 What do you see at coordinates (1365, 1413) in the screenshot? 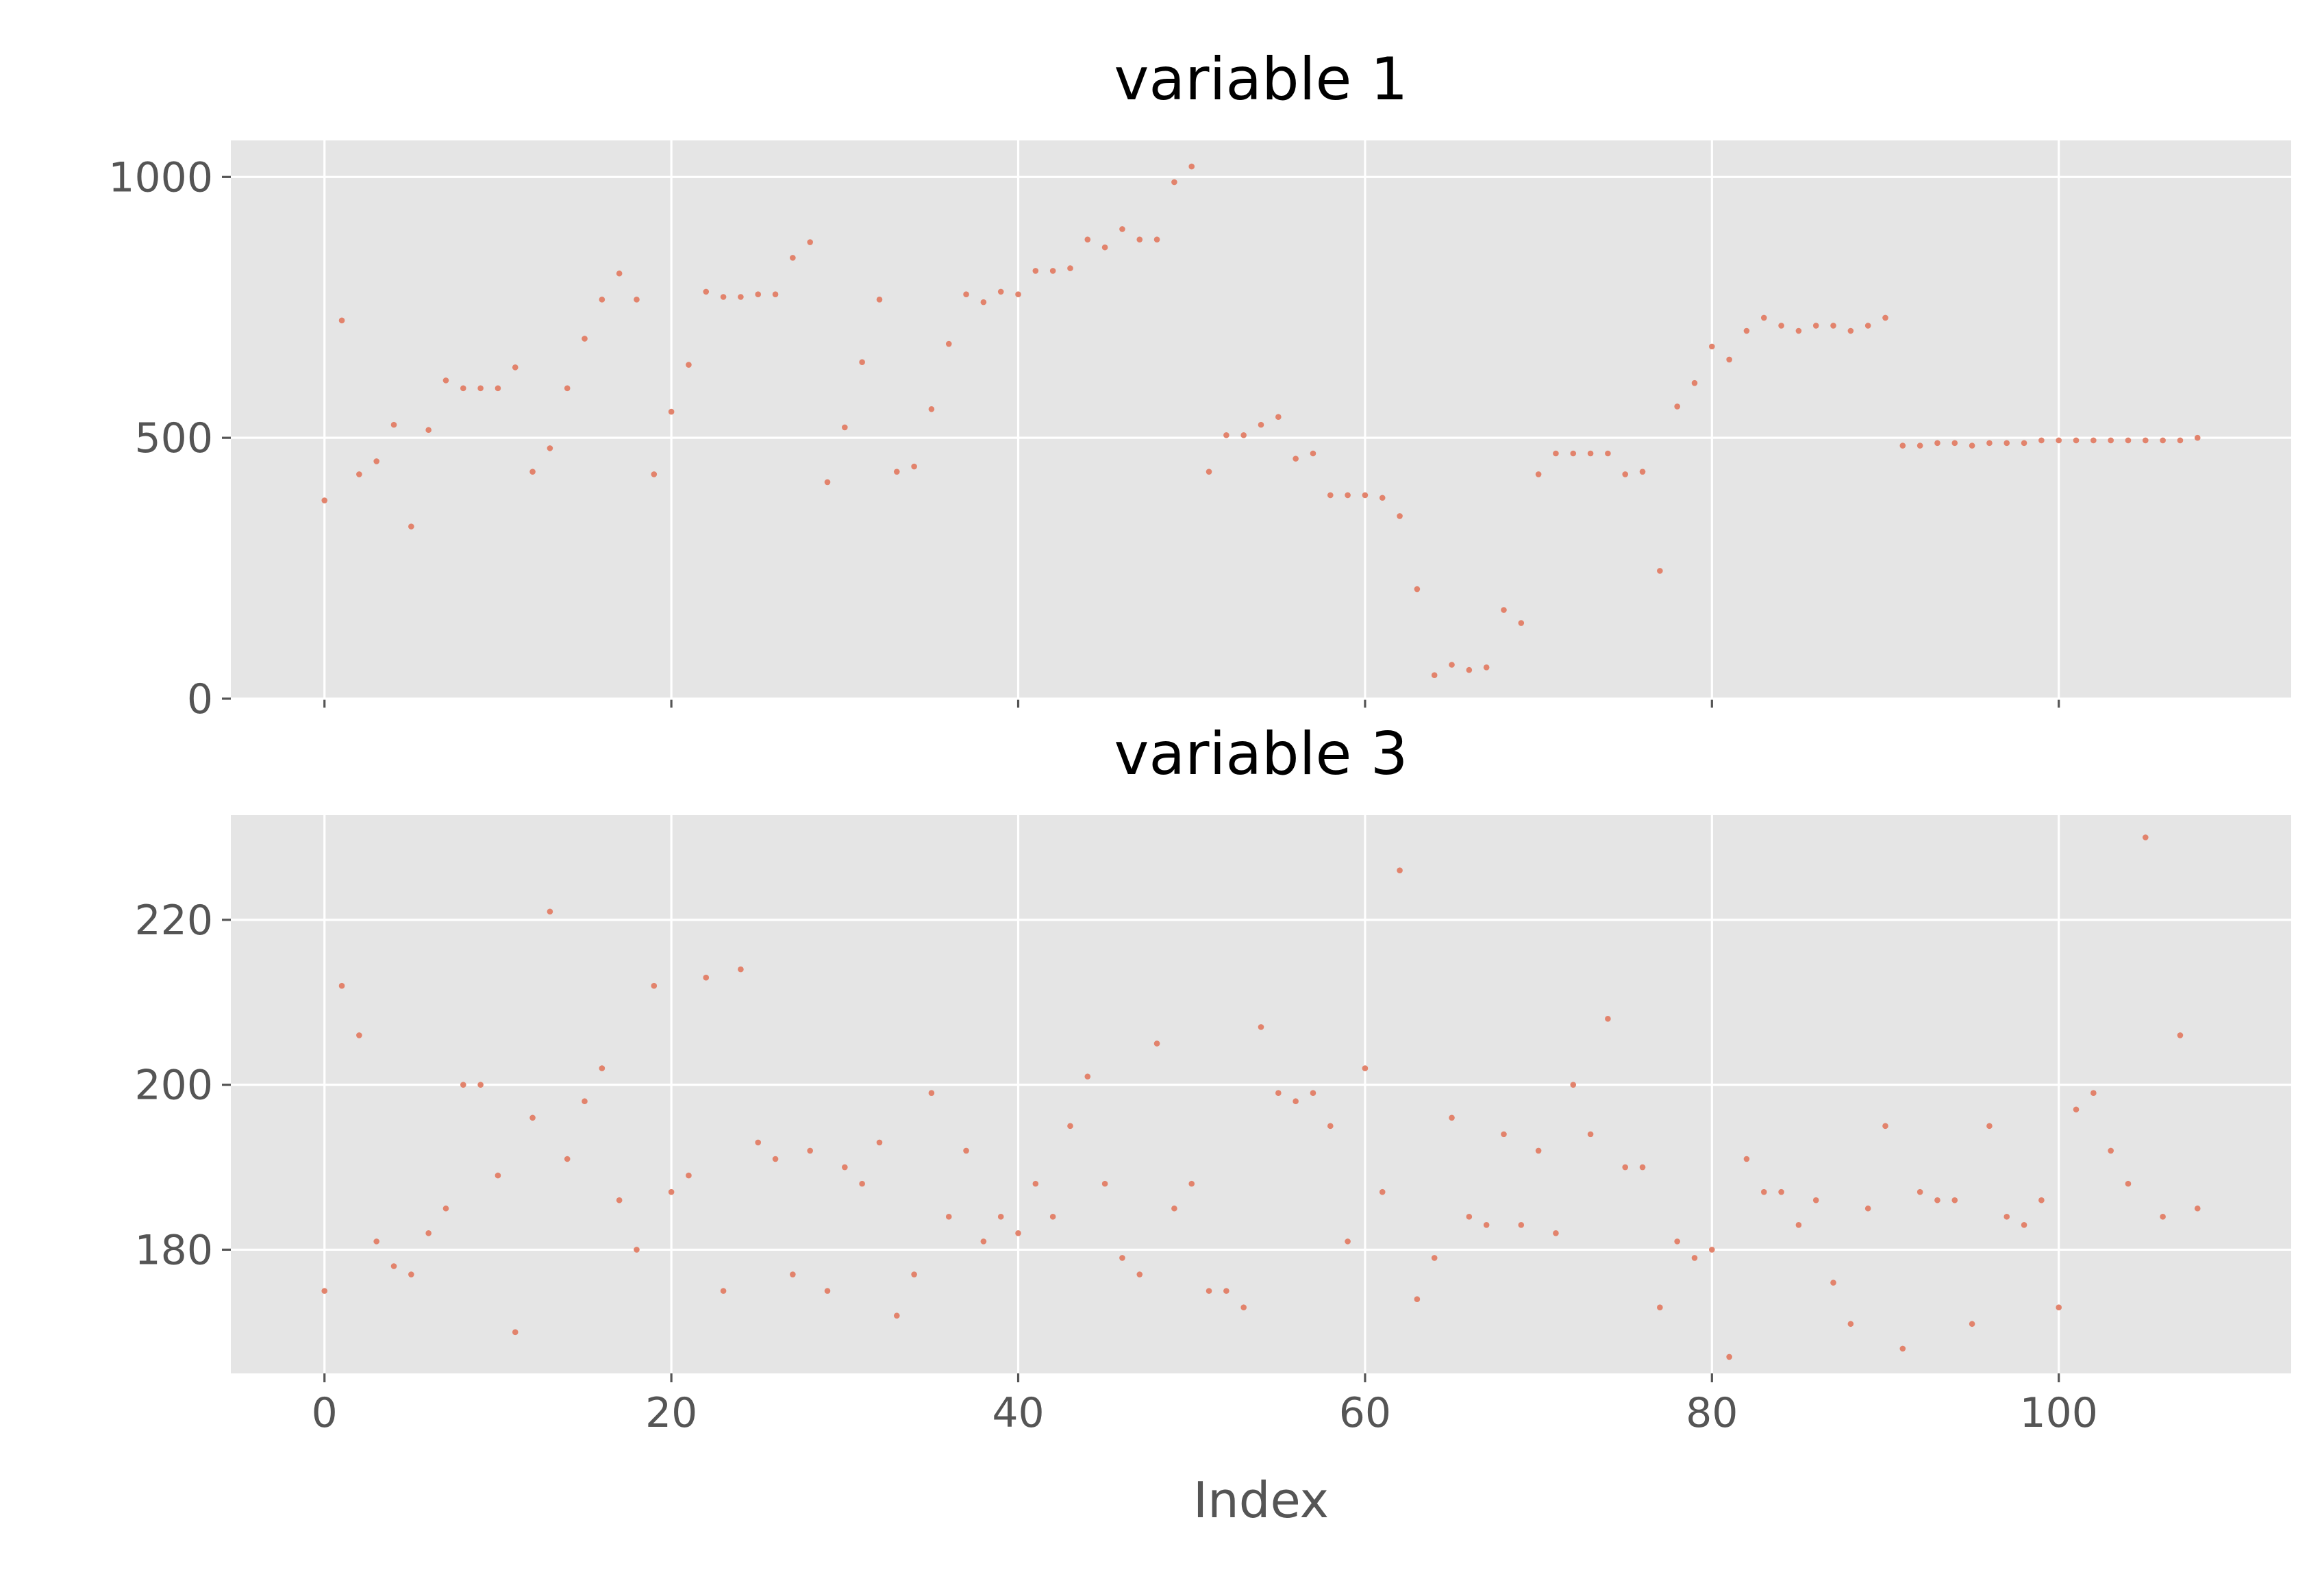
I see `x-tick-label: 60` at bounding box center [1365, 1413].